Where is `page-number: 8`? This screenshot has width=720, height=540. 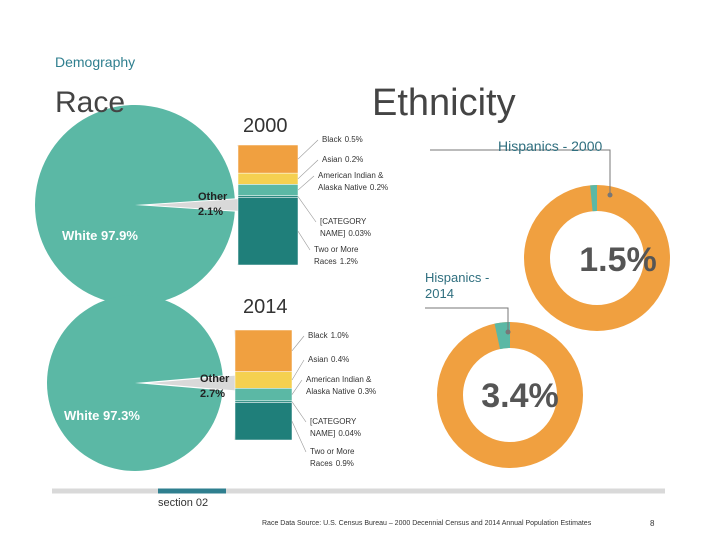
page-number: 8 is located at coordinates (652, 523).